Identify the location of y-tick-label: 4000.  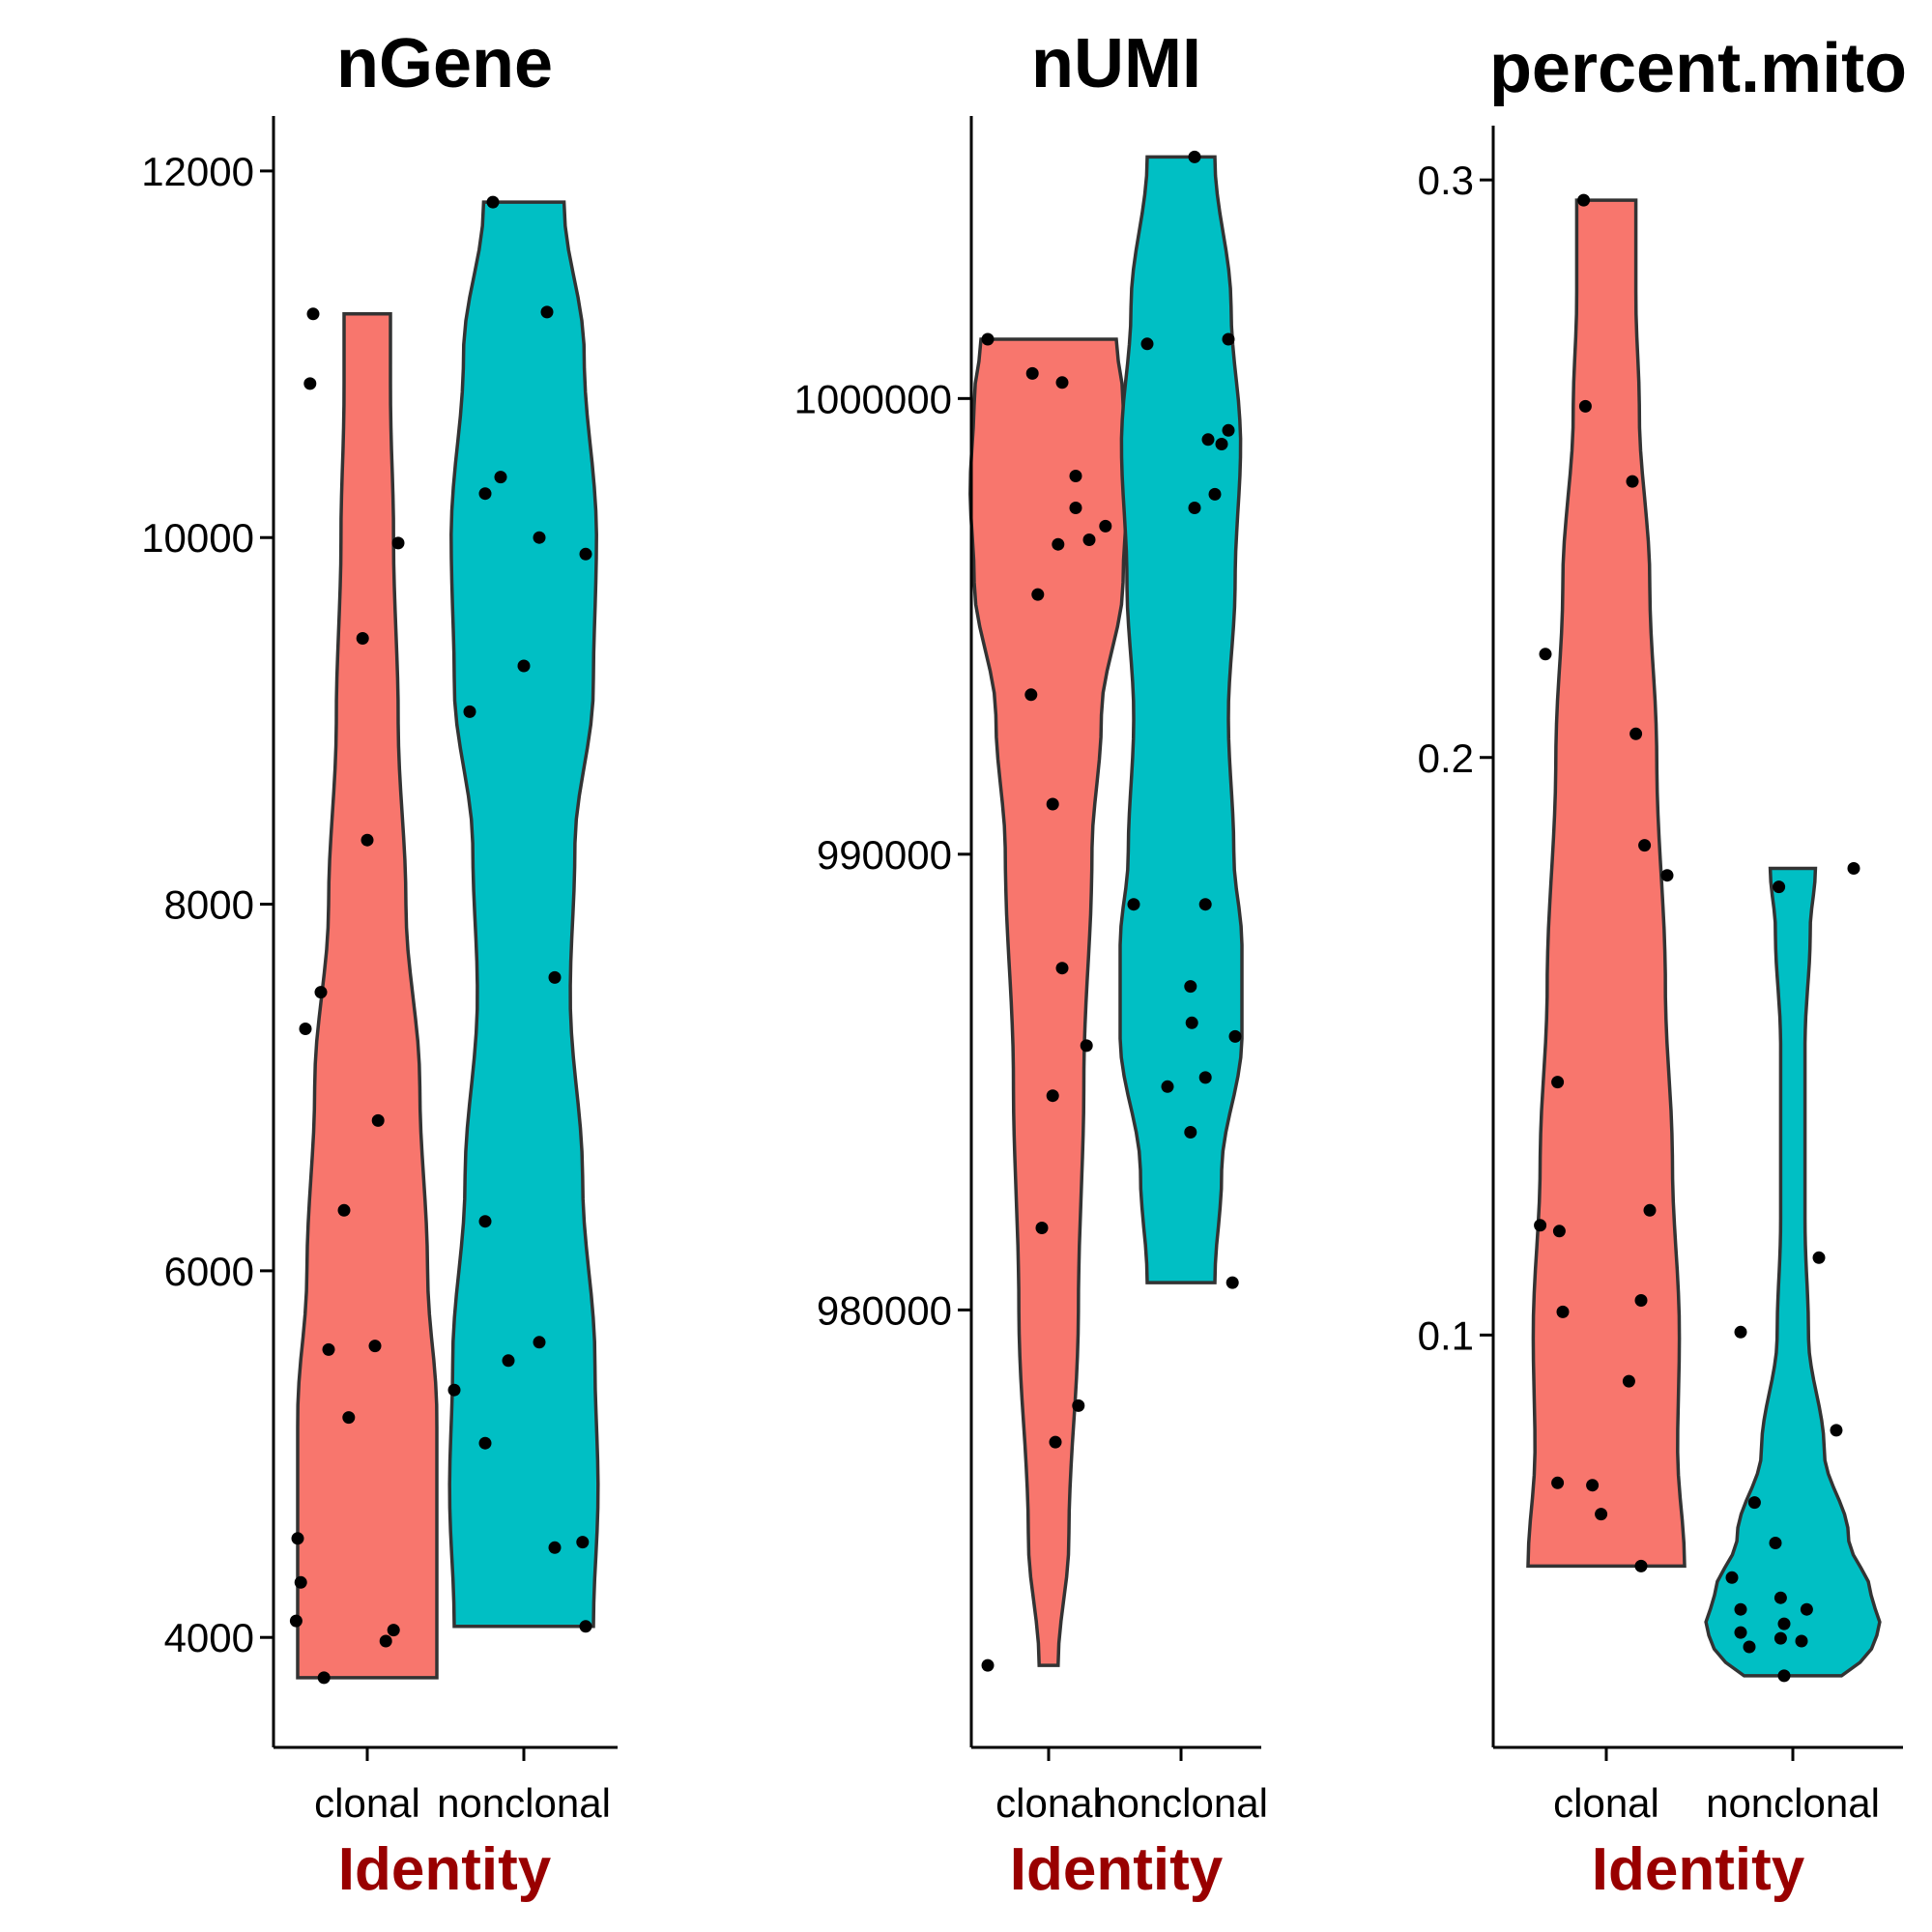
(209, 1637).